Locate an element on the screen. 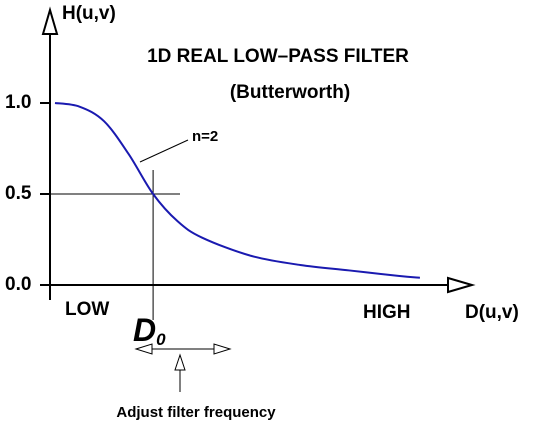 The image size is (538, 425). x-low-label: LOW is located at coordinates (87, 309).